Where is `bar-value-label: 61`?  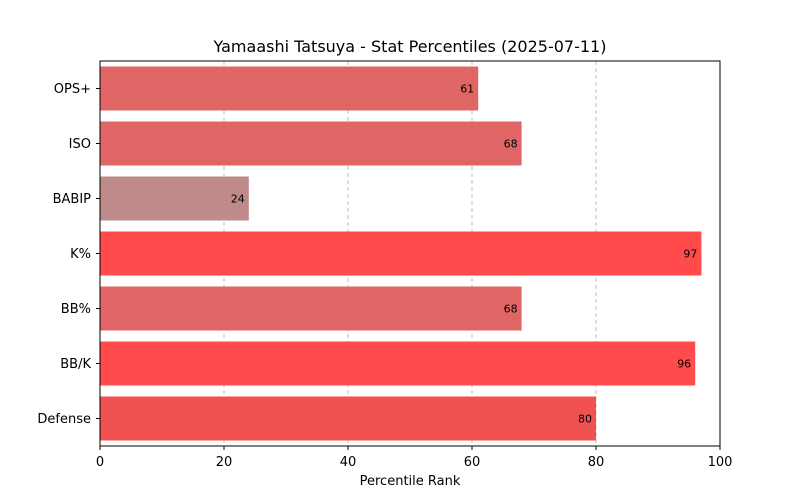
bar-value-label: 61 is located at coordinates (467, 89).